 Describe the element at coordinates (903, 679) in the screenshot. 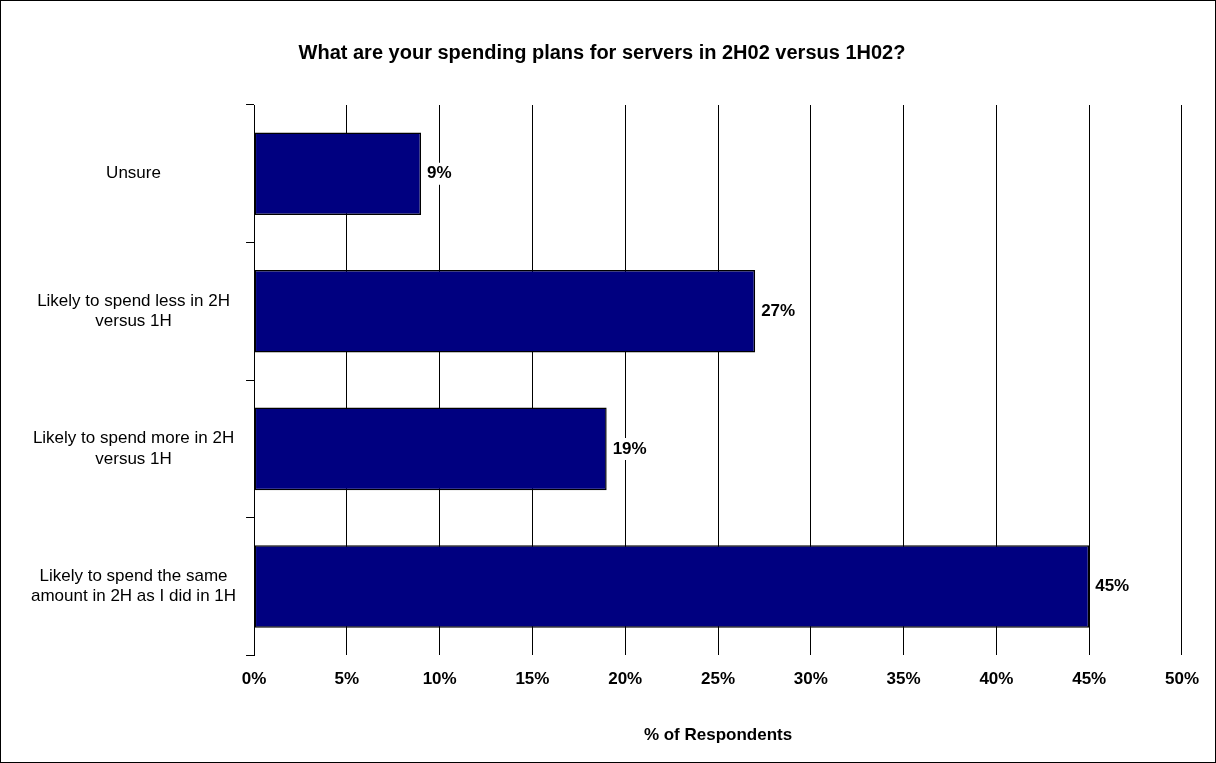

I see `x-tick-label: 35%` at that location.